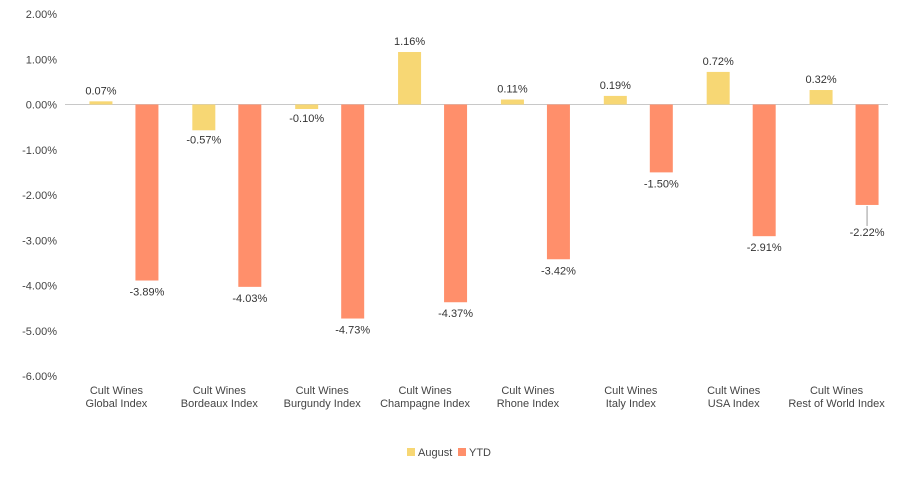 Image resolution: width=900 pixels, height=478 pixels. I want to click on y-tick-label: -2.00%, so click(39, 196).